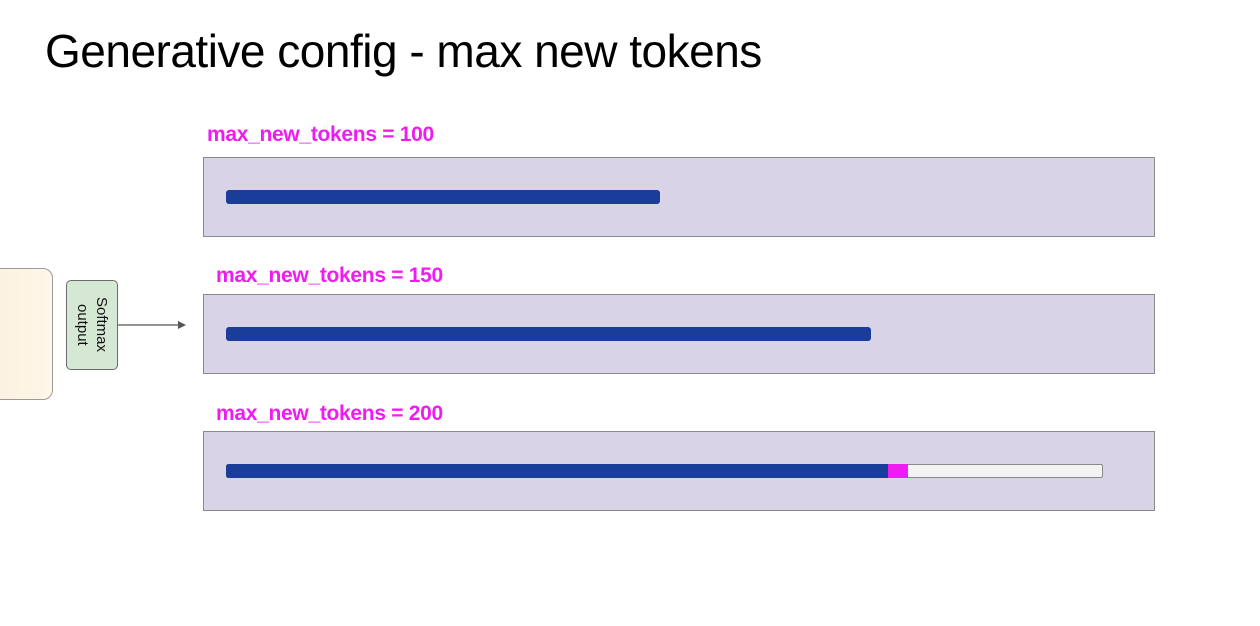 Image resolution: width=1260 pixels, height=626 pixels. I want to click on softmax-output-label: Softmax output, so click(92, 325).